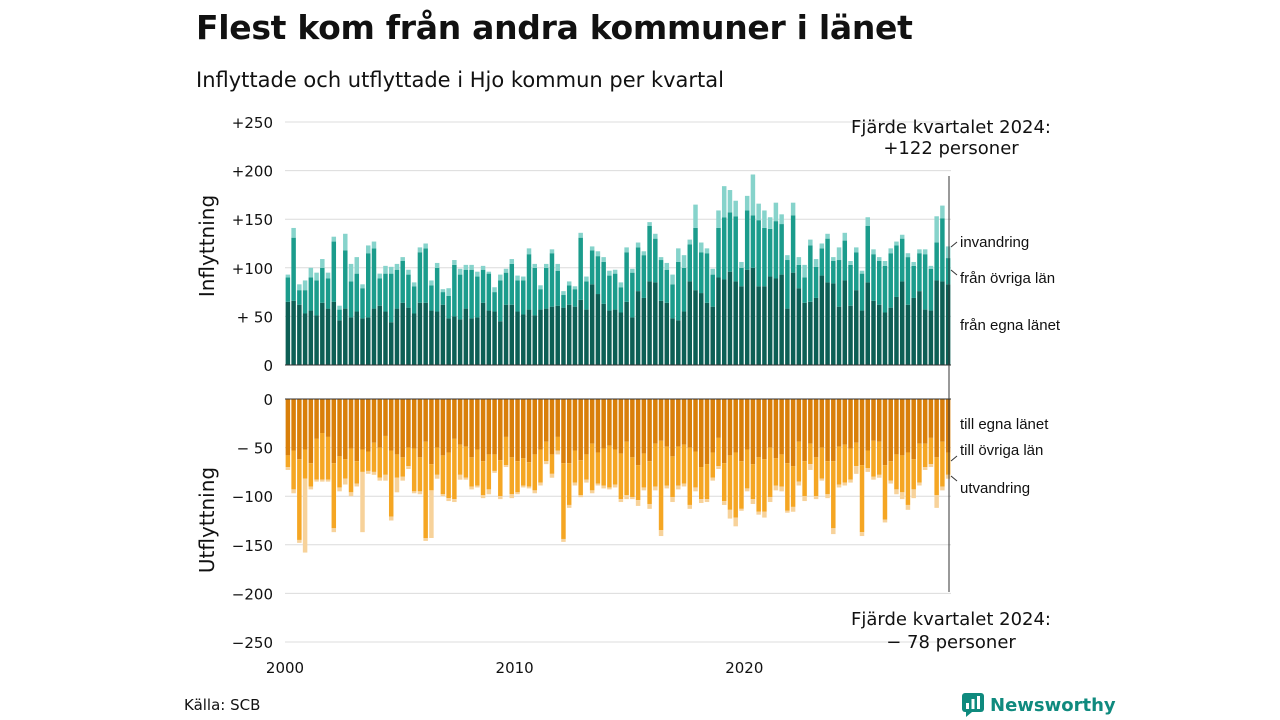  I want to click on inflow-annotation-line2: +122 personer, so click(951, 148).